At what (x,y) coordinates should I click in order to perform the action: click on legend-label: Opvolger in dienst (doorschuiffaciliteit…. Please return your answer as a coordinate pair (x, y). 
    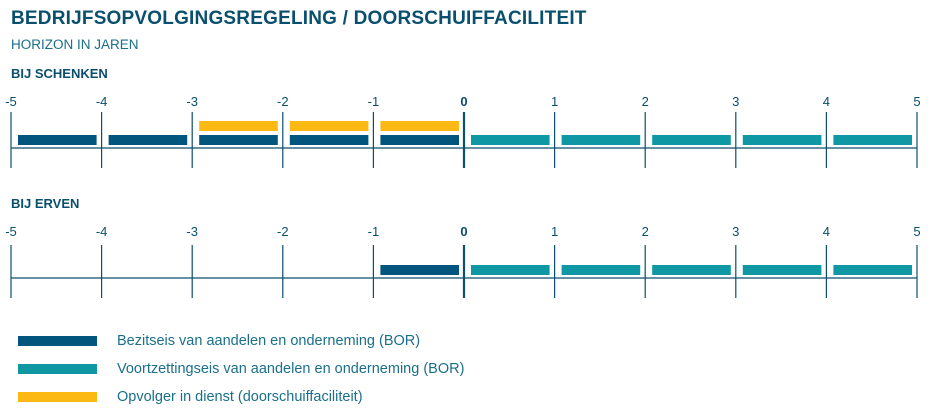
    Looking at the image, I should click on (240, 397).